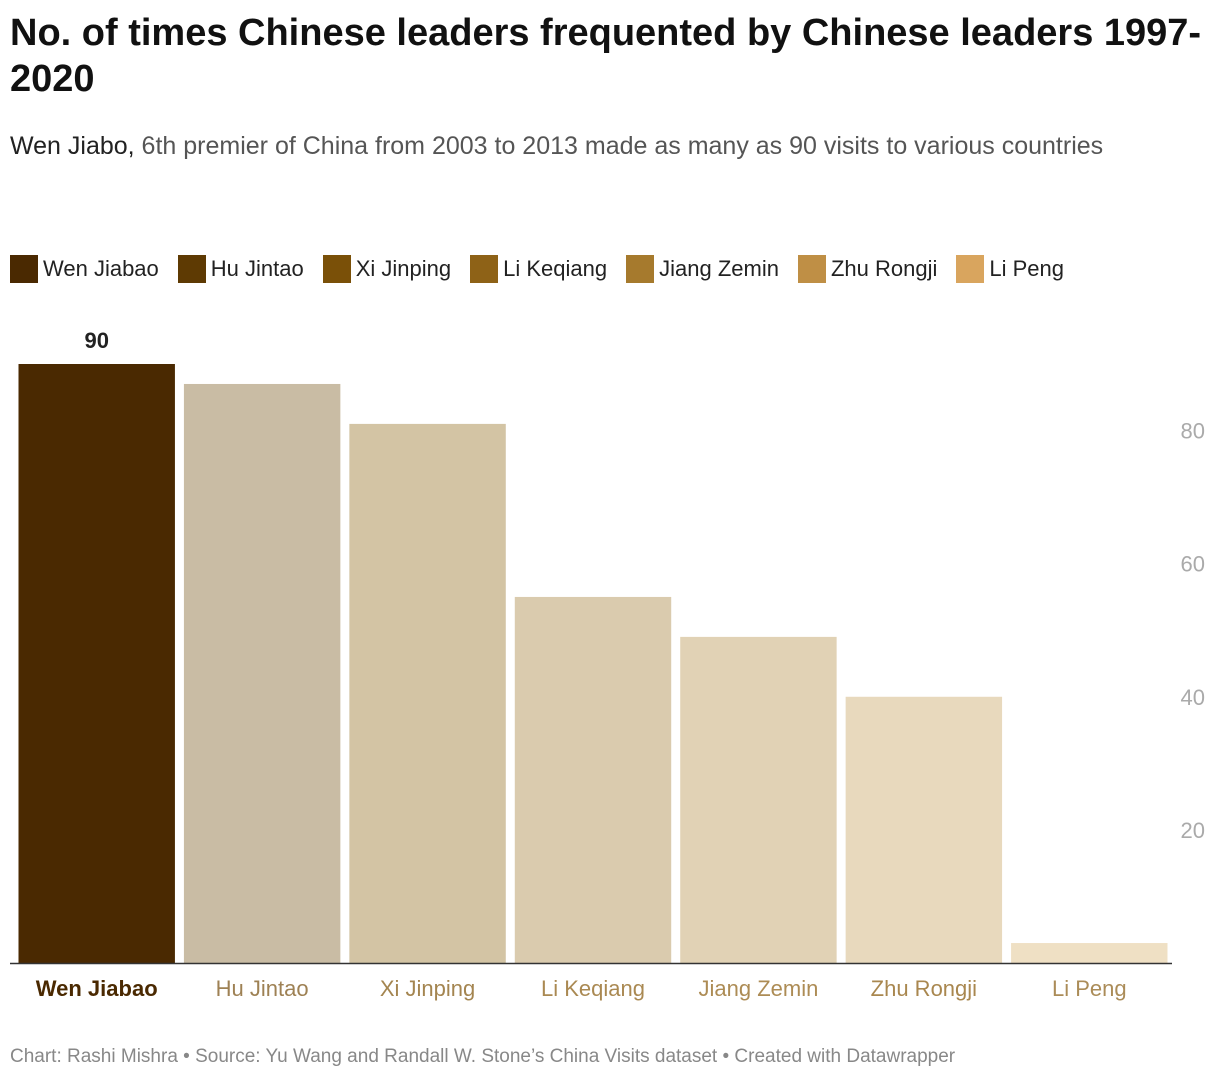  I want to click on legend-label: Li Keqiang, so click(555, 268).